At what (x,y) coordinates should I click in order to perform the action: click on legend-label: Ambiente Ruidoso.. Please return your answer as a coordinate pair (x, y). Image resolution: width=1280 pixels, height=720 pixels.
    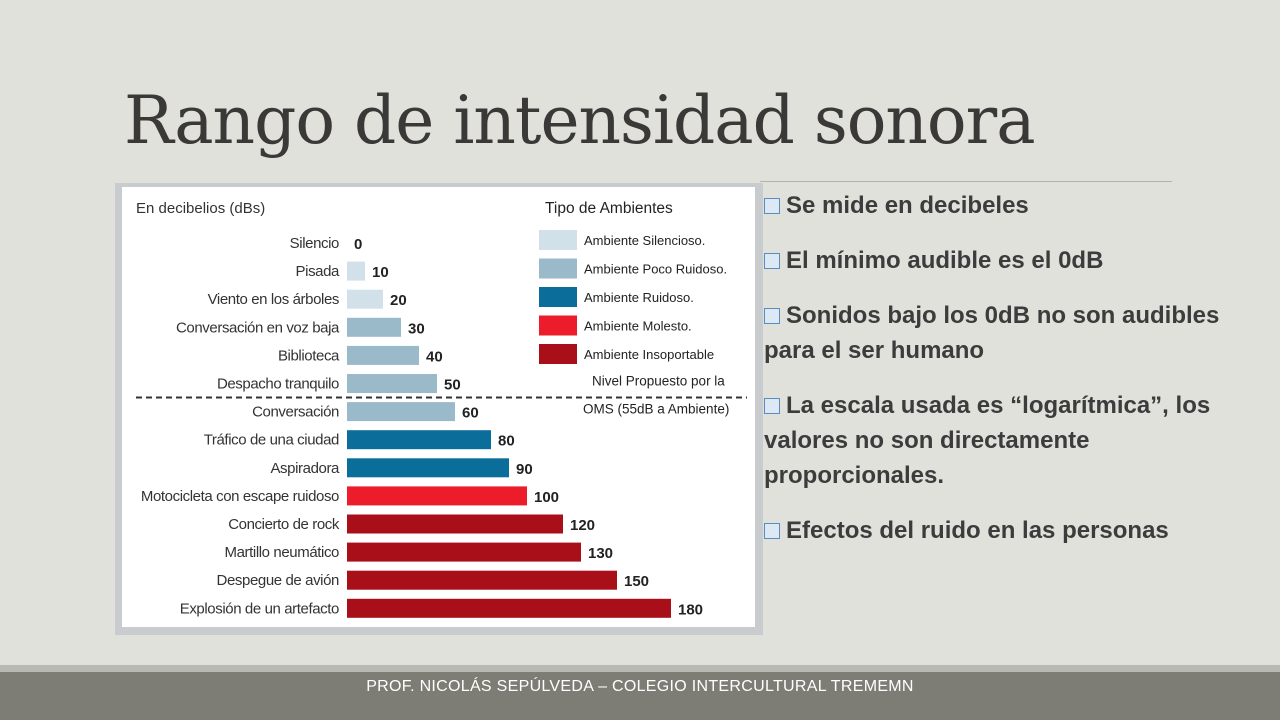
    Looking at the image, I should click on (639, 297).